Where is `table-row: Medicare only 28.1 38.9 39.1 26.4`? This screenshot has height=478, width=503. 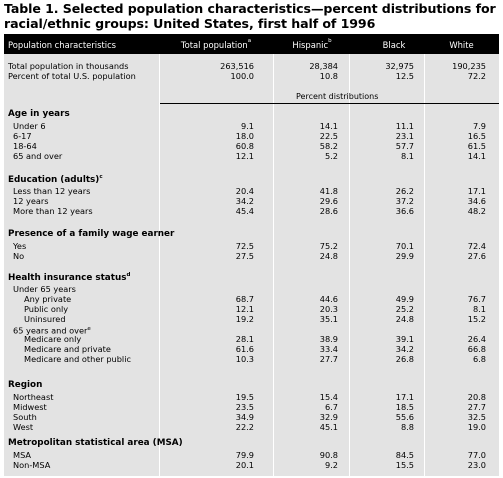 table-row: Medicare only 28.1 38.9 39.1 26.4 is located at coordinates (251, 339).